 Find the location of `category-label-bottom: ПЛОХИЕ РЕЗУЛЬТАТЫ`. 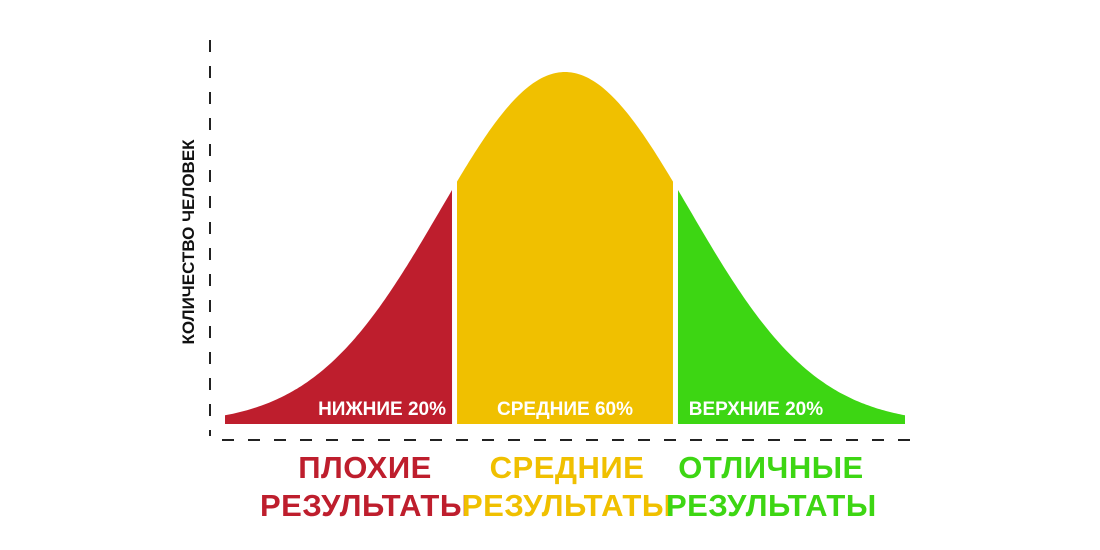

category-label-bottom: ПЛОХИЕ РЕЗУЛЬТАТЫ is located at coordinates (365, 487).